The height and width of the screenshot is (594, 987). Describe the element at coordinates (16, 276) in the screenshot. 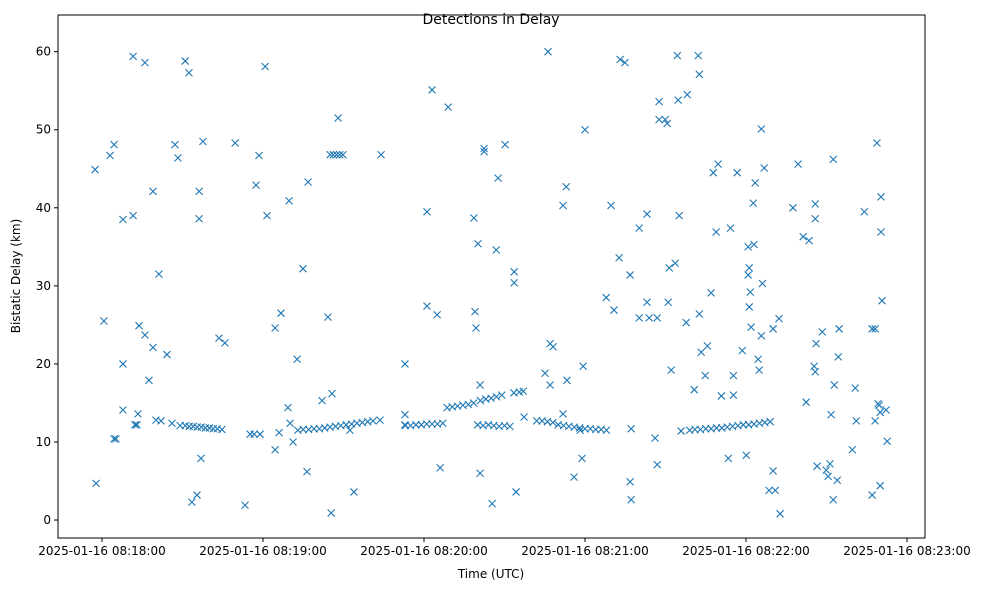

I see `y-axis-label: Bistatic Delay (km)` at that location.